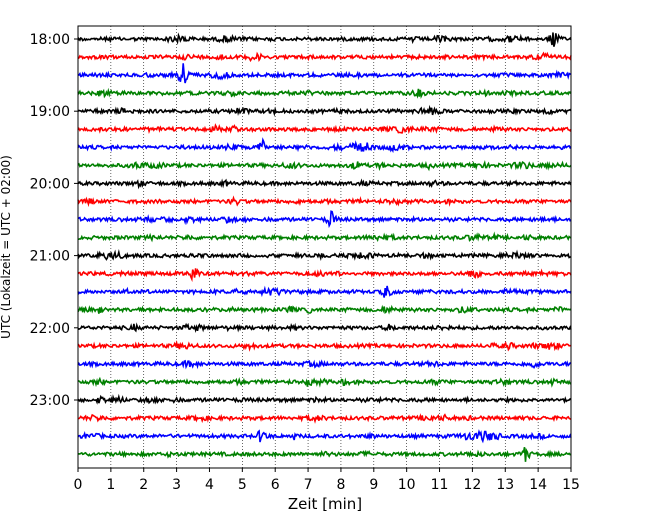  I want to click on x-tick-label: 6, so click(275, 485).